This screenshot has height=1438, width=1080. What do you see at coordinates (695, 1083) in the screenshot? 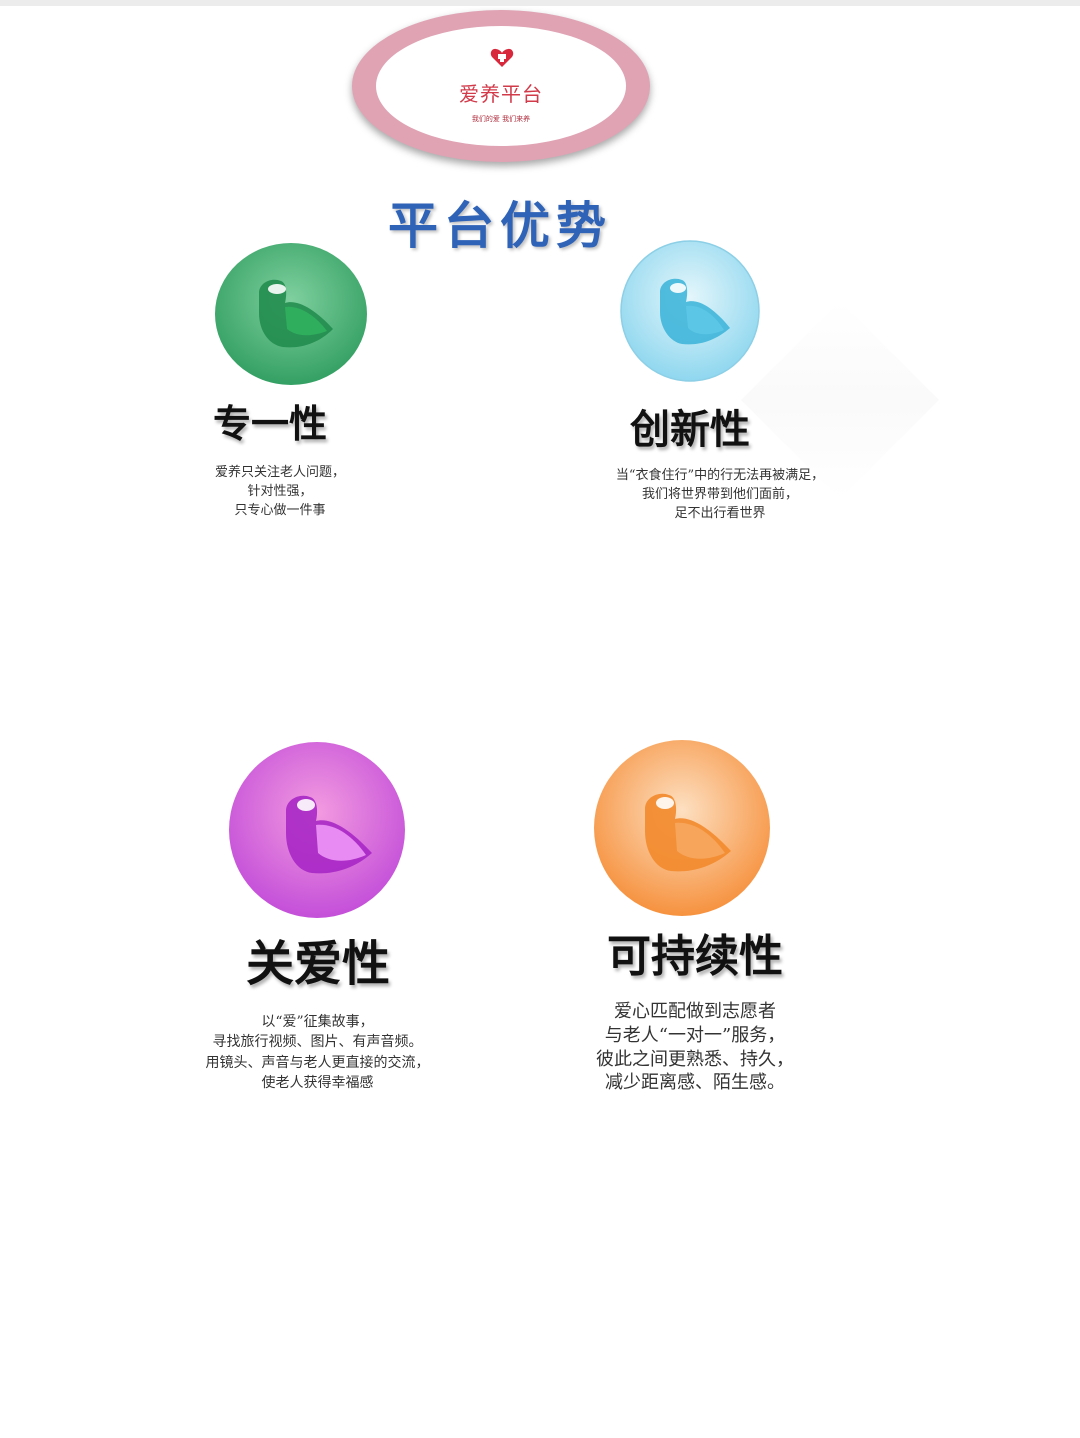
I see `desc-line: 减少距离感、陌生感。` at bounding box center [695, 1083].